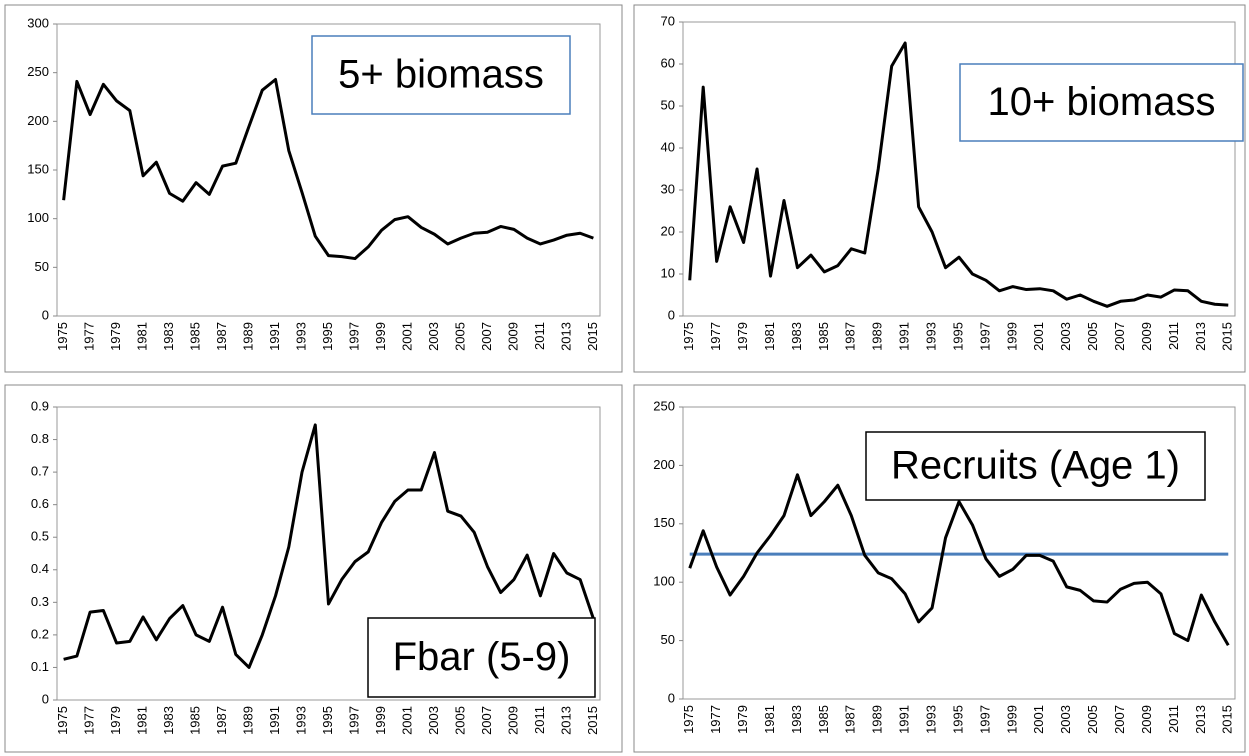  Describe the element at coordinates (984, 336) in the screenshot. I see `x-tick-label: 1997` at that location.